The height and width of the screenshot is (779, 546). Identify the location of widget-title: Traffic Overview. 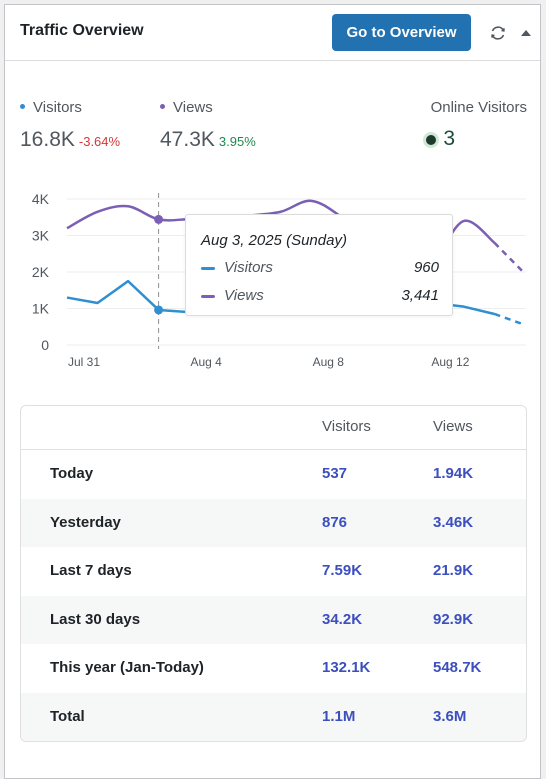
(82, 30).